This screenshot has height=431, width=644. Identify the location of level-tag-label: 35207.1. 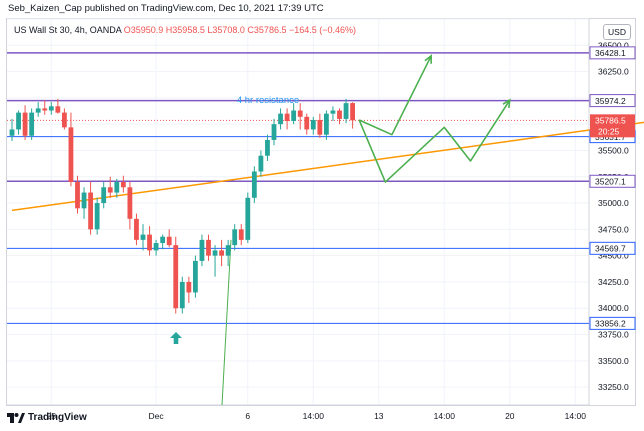
(610, 181).